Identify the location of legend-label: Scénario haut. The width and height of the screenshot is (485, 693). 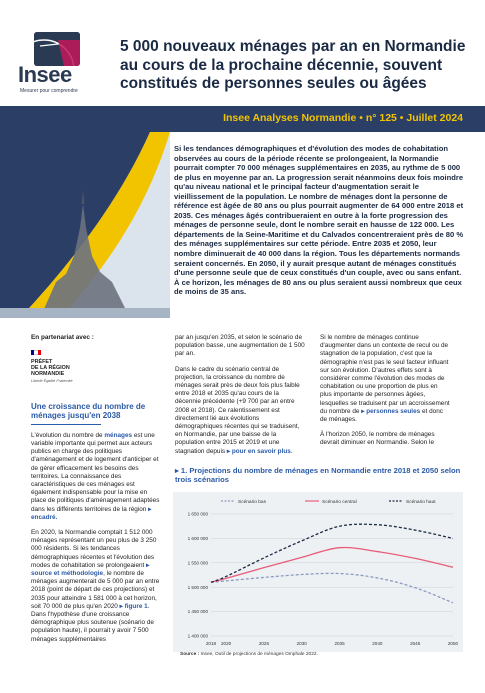
(421, 502).